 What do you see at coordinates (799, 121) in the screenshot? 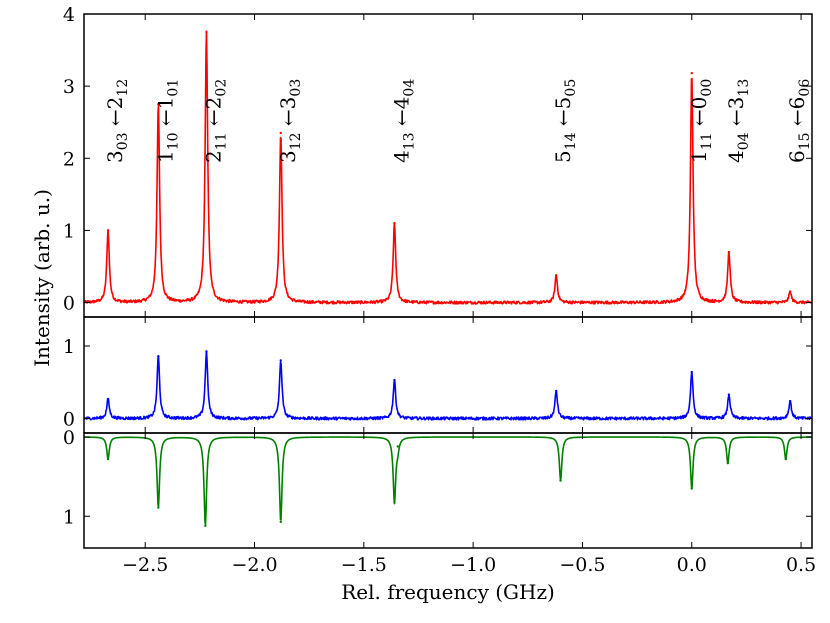
I see `transition-label: 615 ←606` at bounding box center [799, 121].